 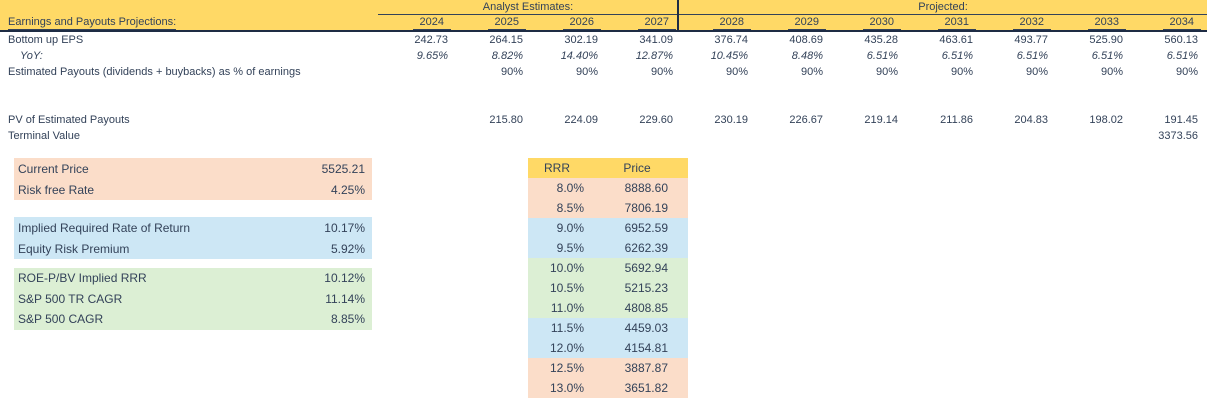 What do you see at coordinates (567, 328) in the screenshot?
I see `rrr-cell: 11.5%` at bounding box center [567, 328].